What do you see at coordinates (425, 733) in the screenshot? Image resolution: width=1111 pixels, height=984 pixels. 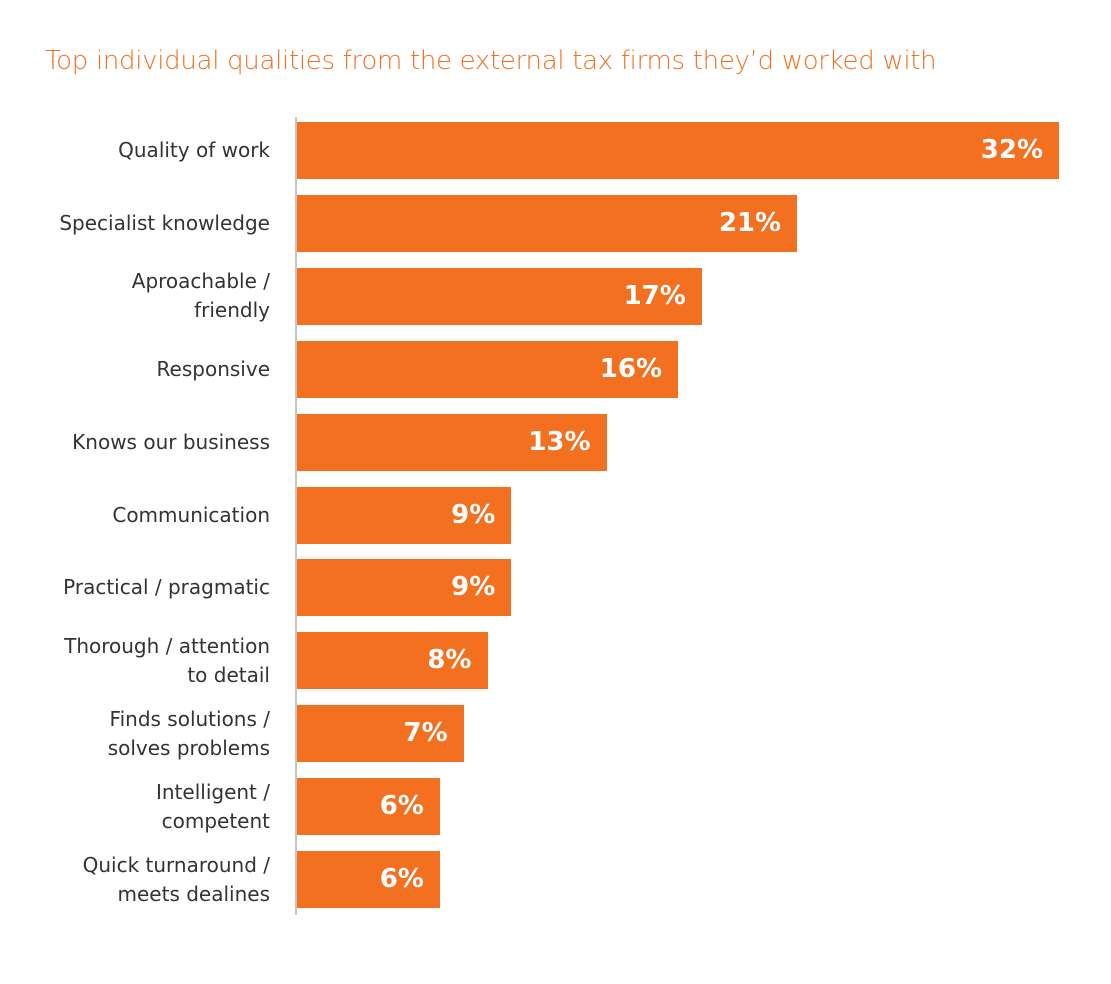 I see `data-label: 7%` at bounding box center [425, 733].